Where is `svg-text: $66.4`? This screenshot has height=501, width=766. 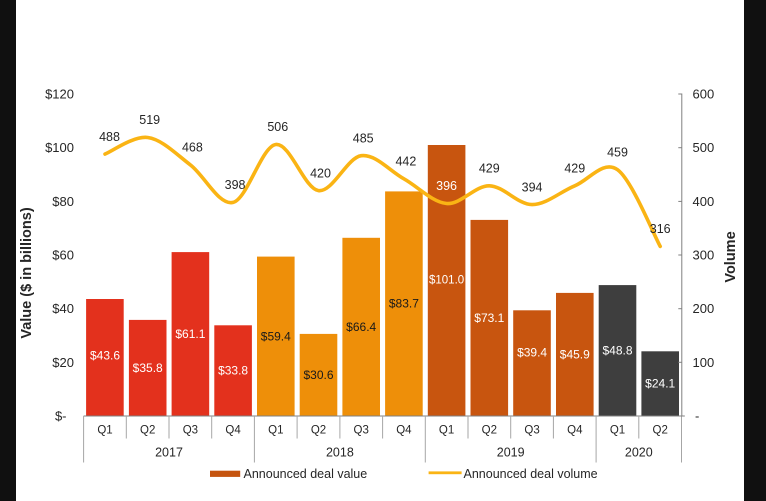
svg-text: $66.4 is located at coordinates (361, 327).